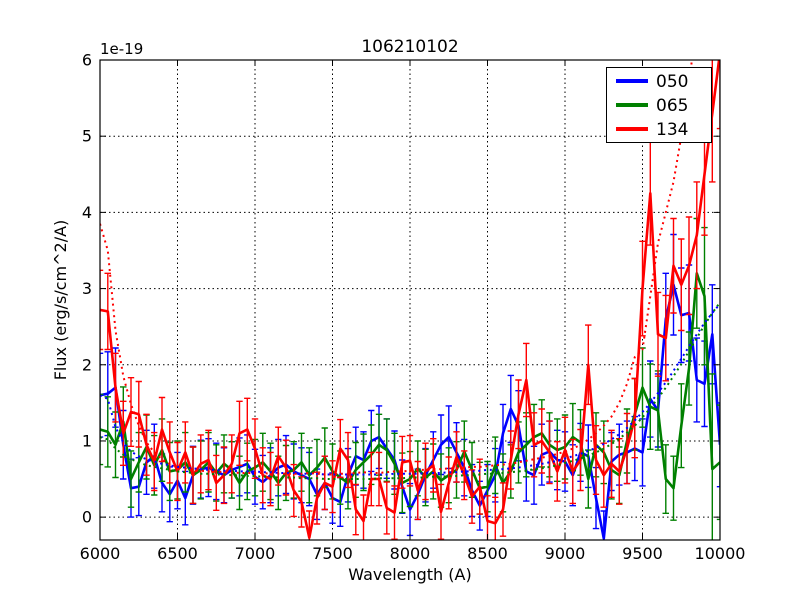 This screenshot has height=604, width=800. Describe the element at coordinates (87, 212) in the screenshot. I see `y-tick-label: 4` at that location.